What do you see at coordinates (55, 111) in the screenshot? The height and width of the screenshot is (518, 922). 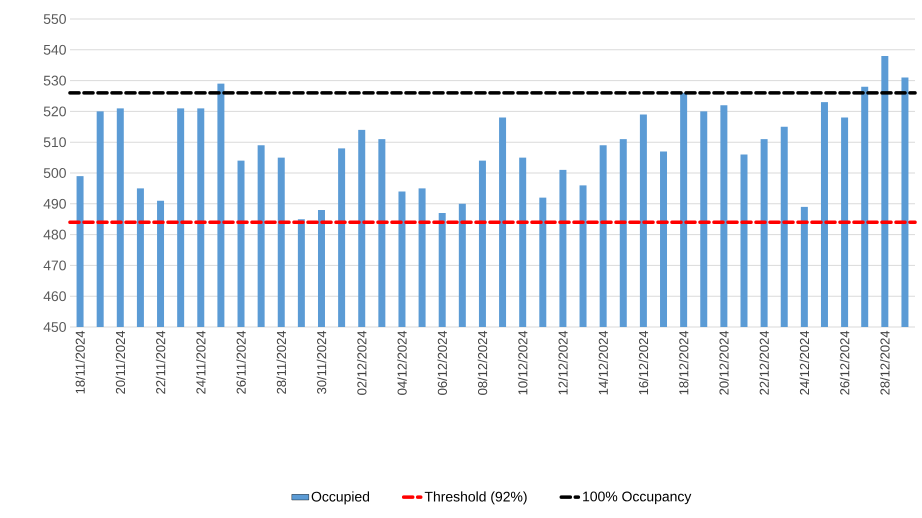 I see `y-tick-label: 520` at bounding box center [55, 111].